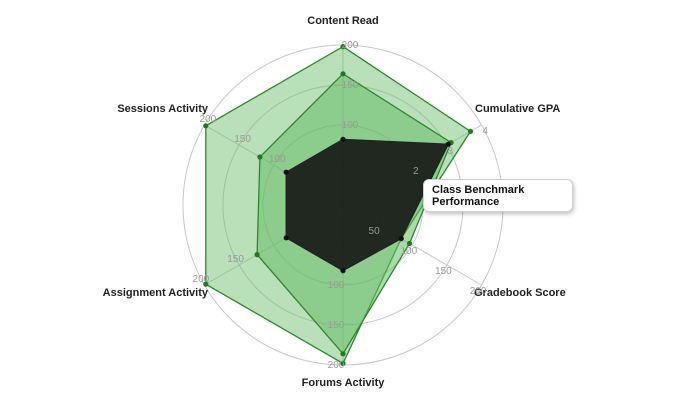 The image size is (700, 400). What do you see at coordinates (343, 21) in the screenshot?
I see `axis-label-1: Content Read` at bounding box center [343, 21].